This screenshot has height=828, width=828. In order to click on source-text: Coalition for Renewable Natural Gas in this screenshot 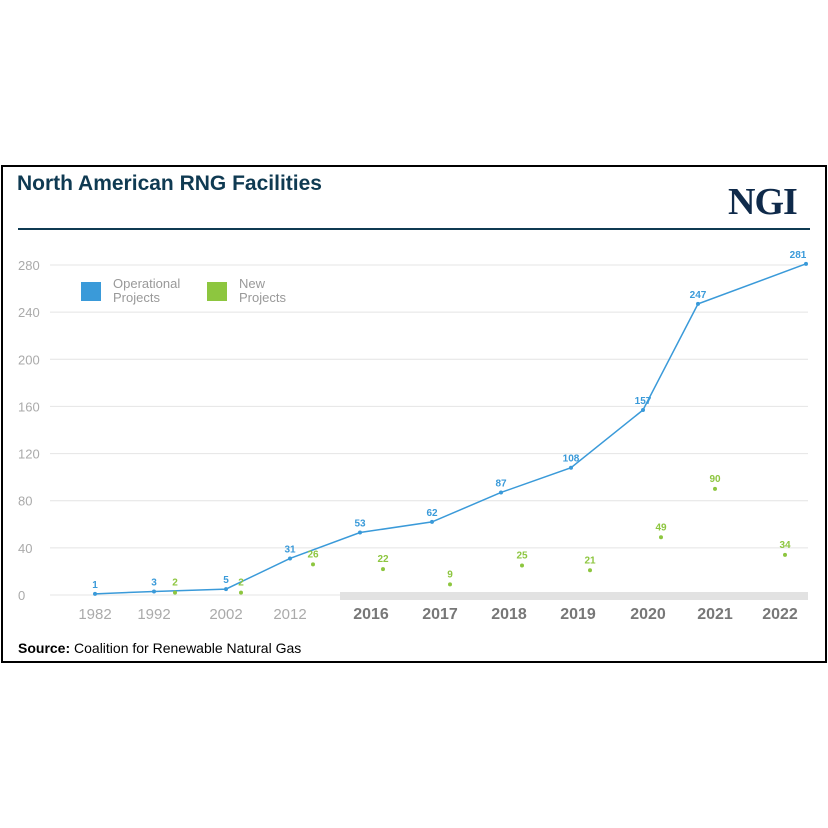, I will do `click(186, 648)`.